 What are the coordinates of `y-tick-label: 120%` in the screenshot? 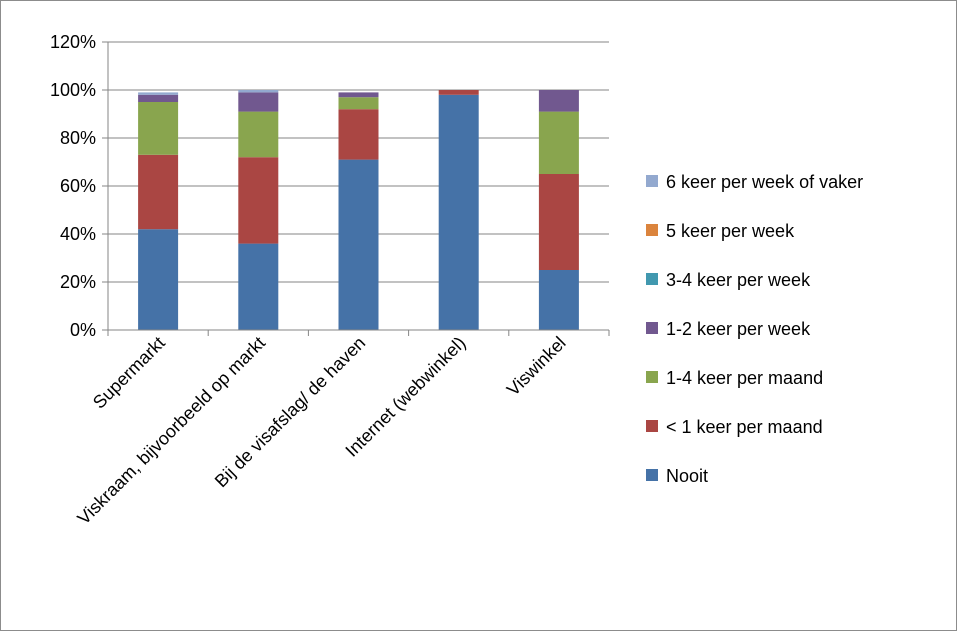 It's located at (73, 42).